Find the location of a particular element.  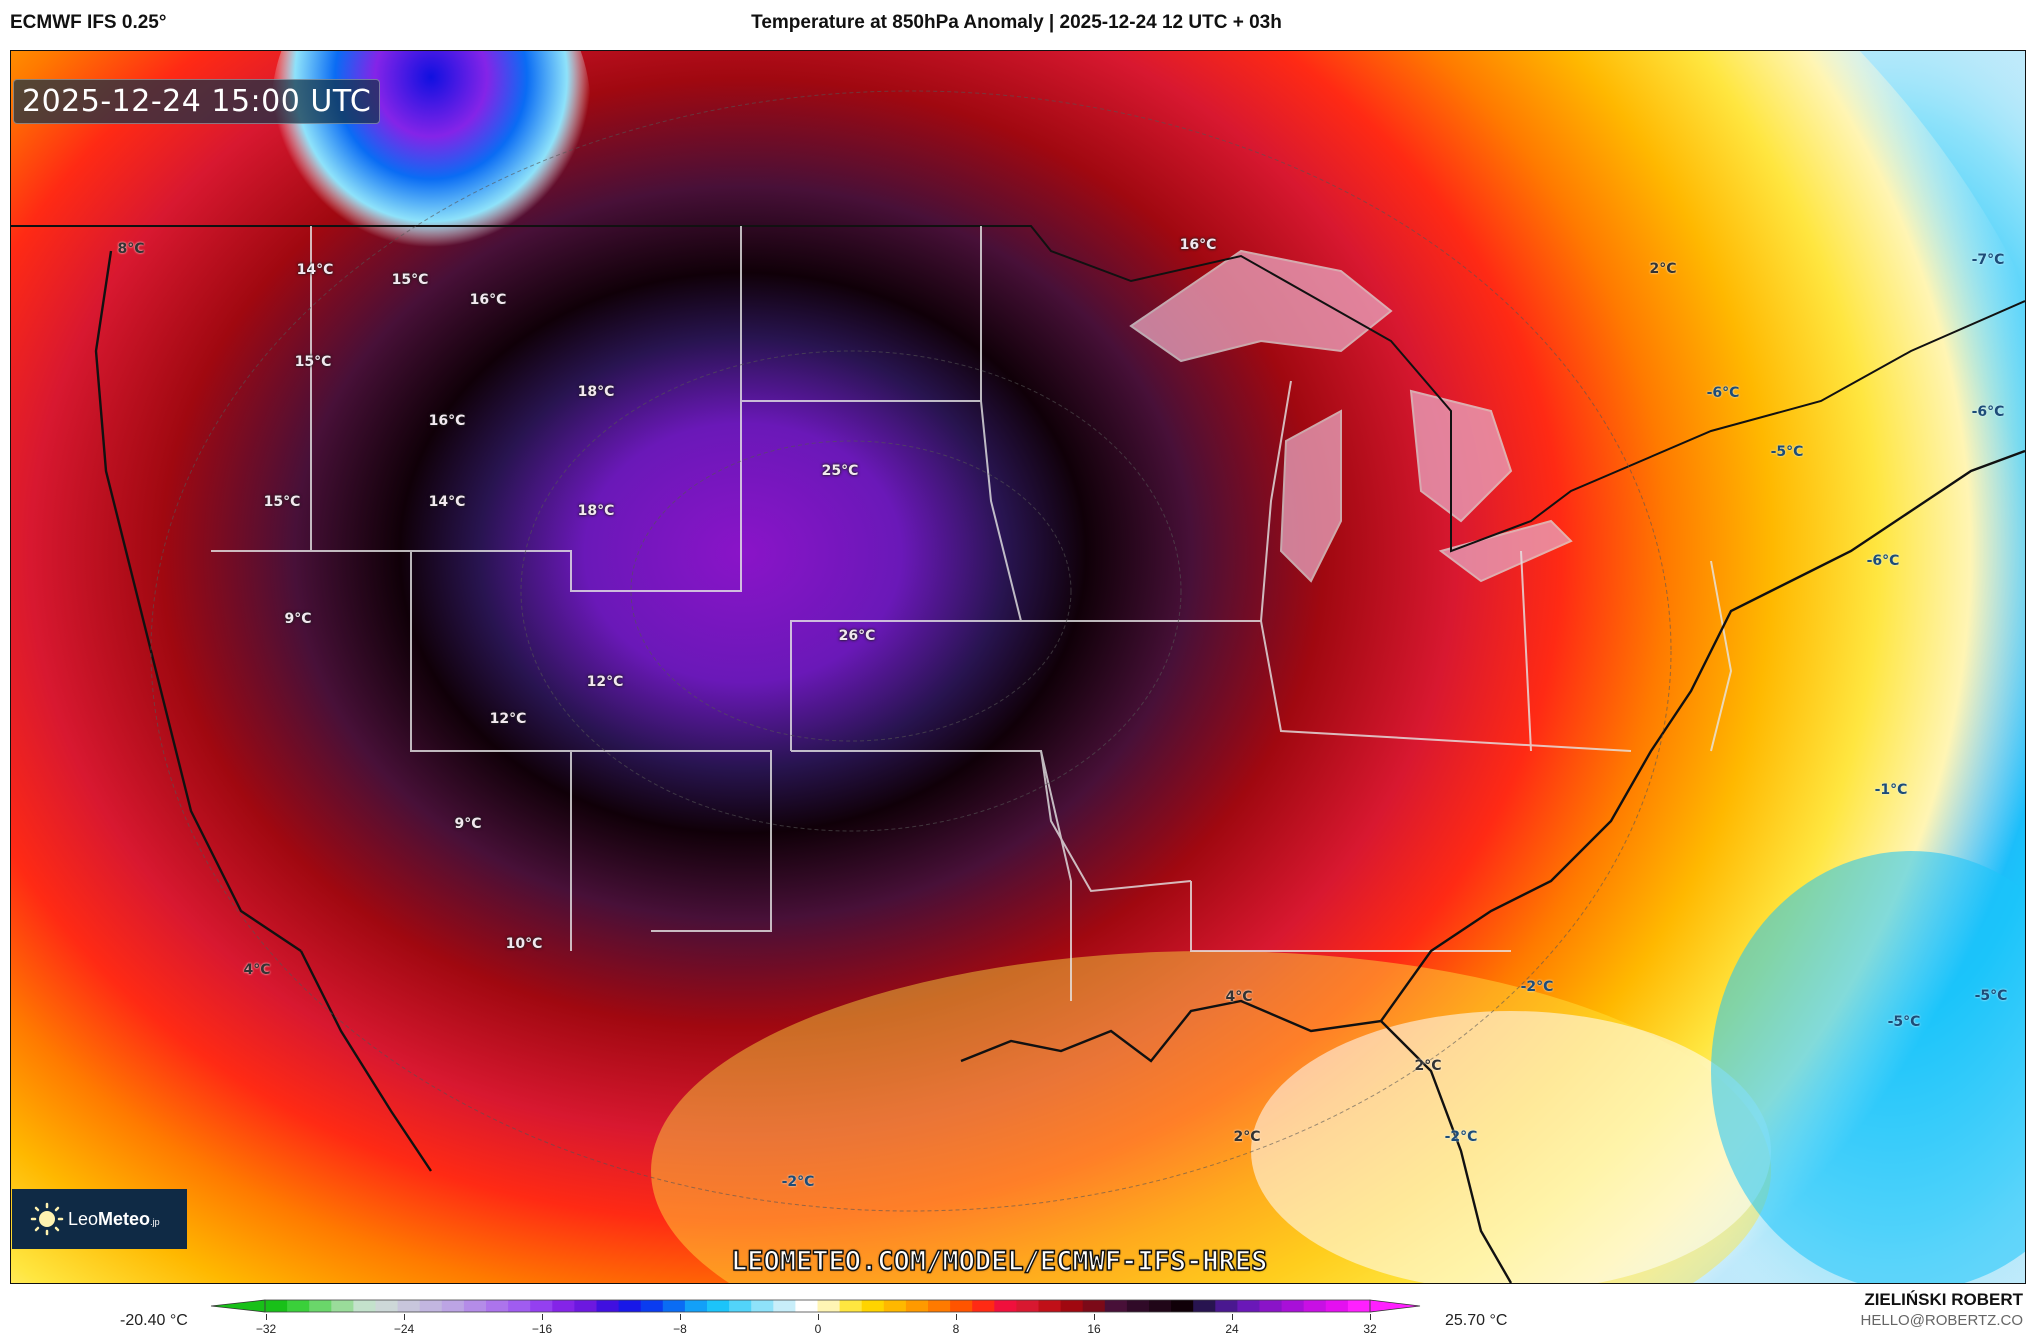

colorbar-tick-label: −32 is located at coordinates (266, 1329).